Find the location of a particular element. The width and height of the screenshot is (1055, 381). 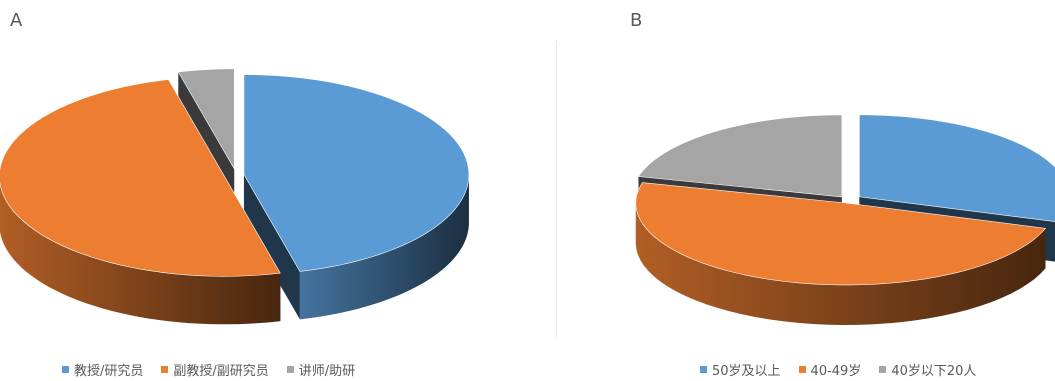

legend-item: 40-49岁 is located at coordinates (830, 369).